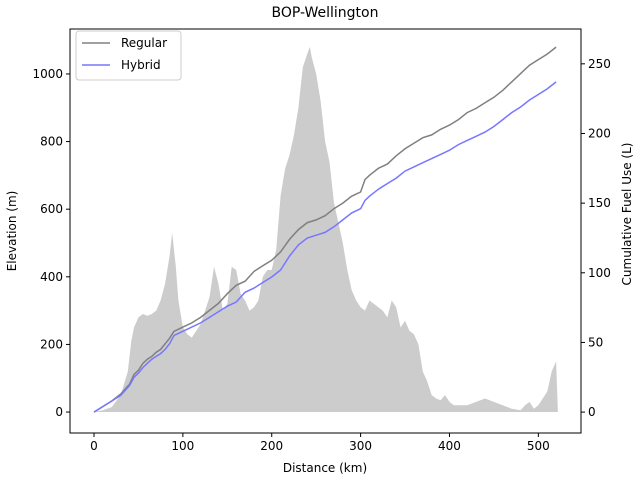  Describe the element at coordinates (51, 277) in the screenshot. I see `y-left-tick-label: 400` at that location.